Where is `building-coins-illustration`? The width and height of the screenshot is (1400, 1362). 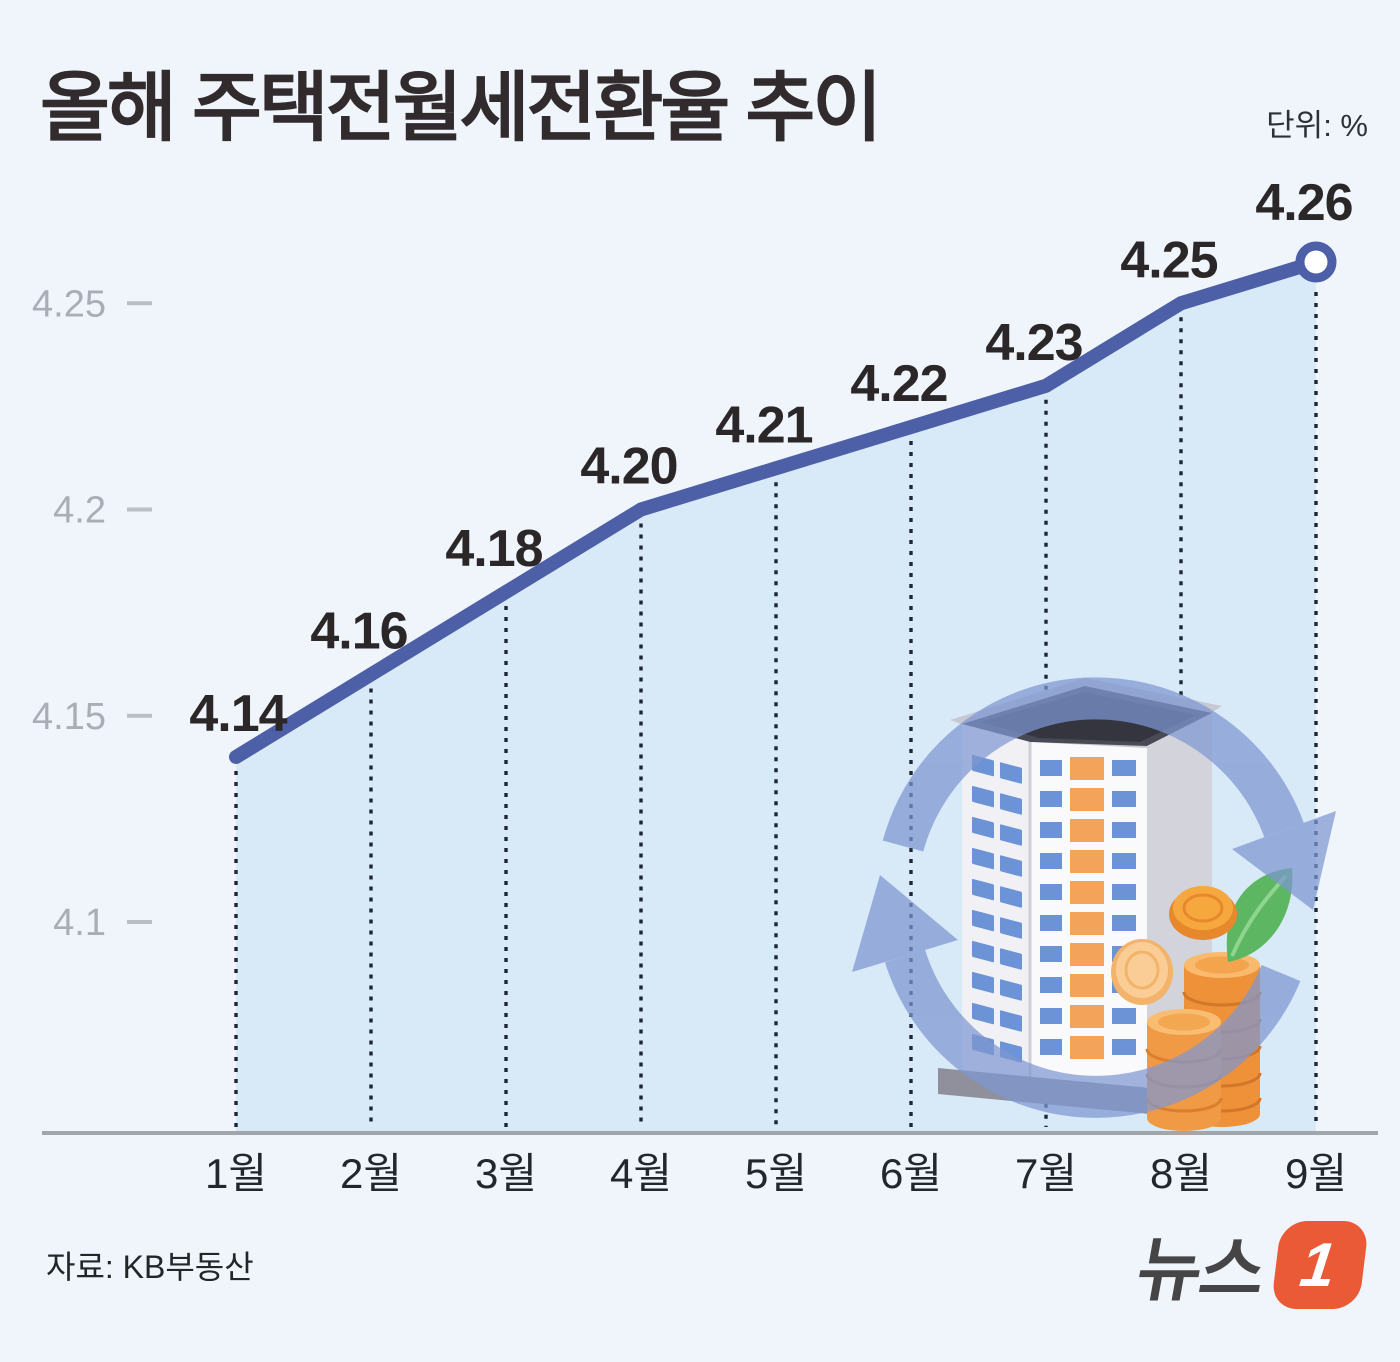 building-coins-illustration is located at coordinates (1094, 904).